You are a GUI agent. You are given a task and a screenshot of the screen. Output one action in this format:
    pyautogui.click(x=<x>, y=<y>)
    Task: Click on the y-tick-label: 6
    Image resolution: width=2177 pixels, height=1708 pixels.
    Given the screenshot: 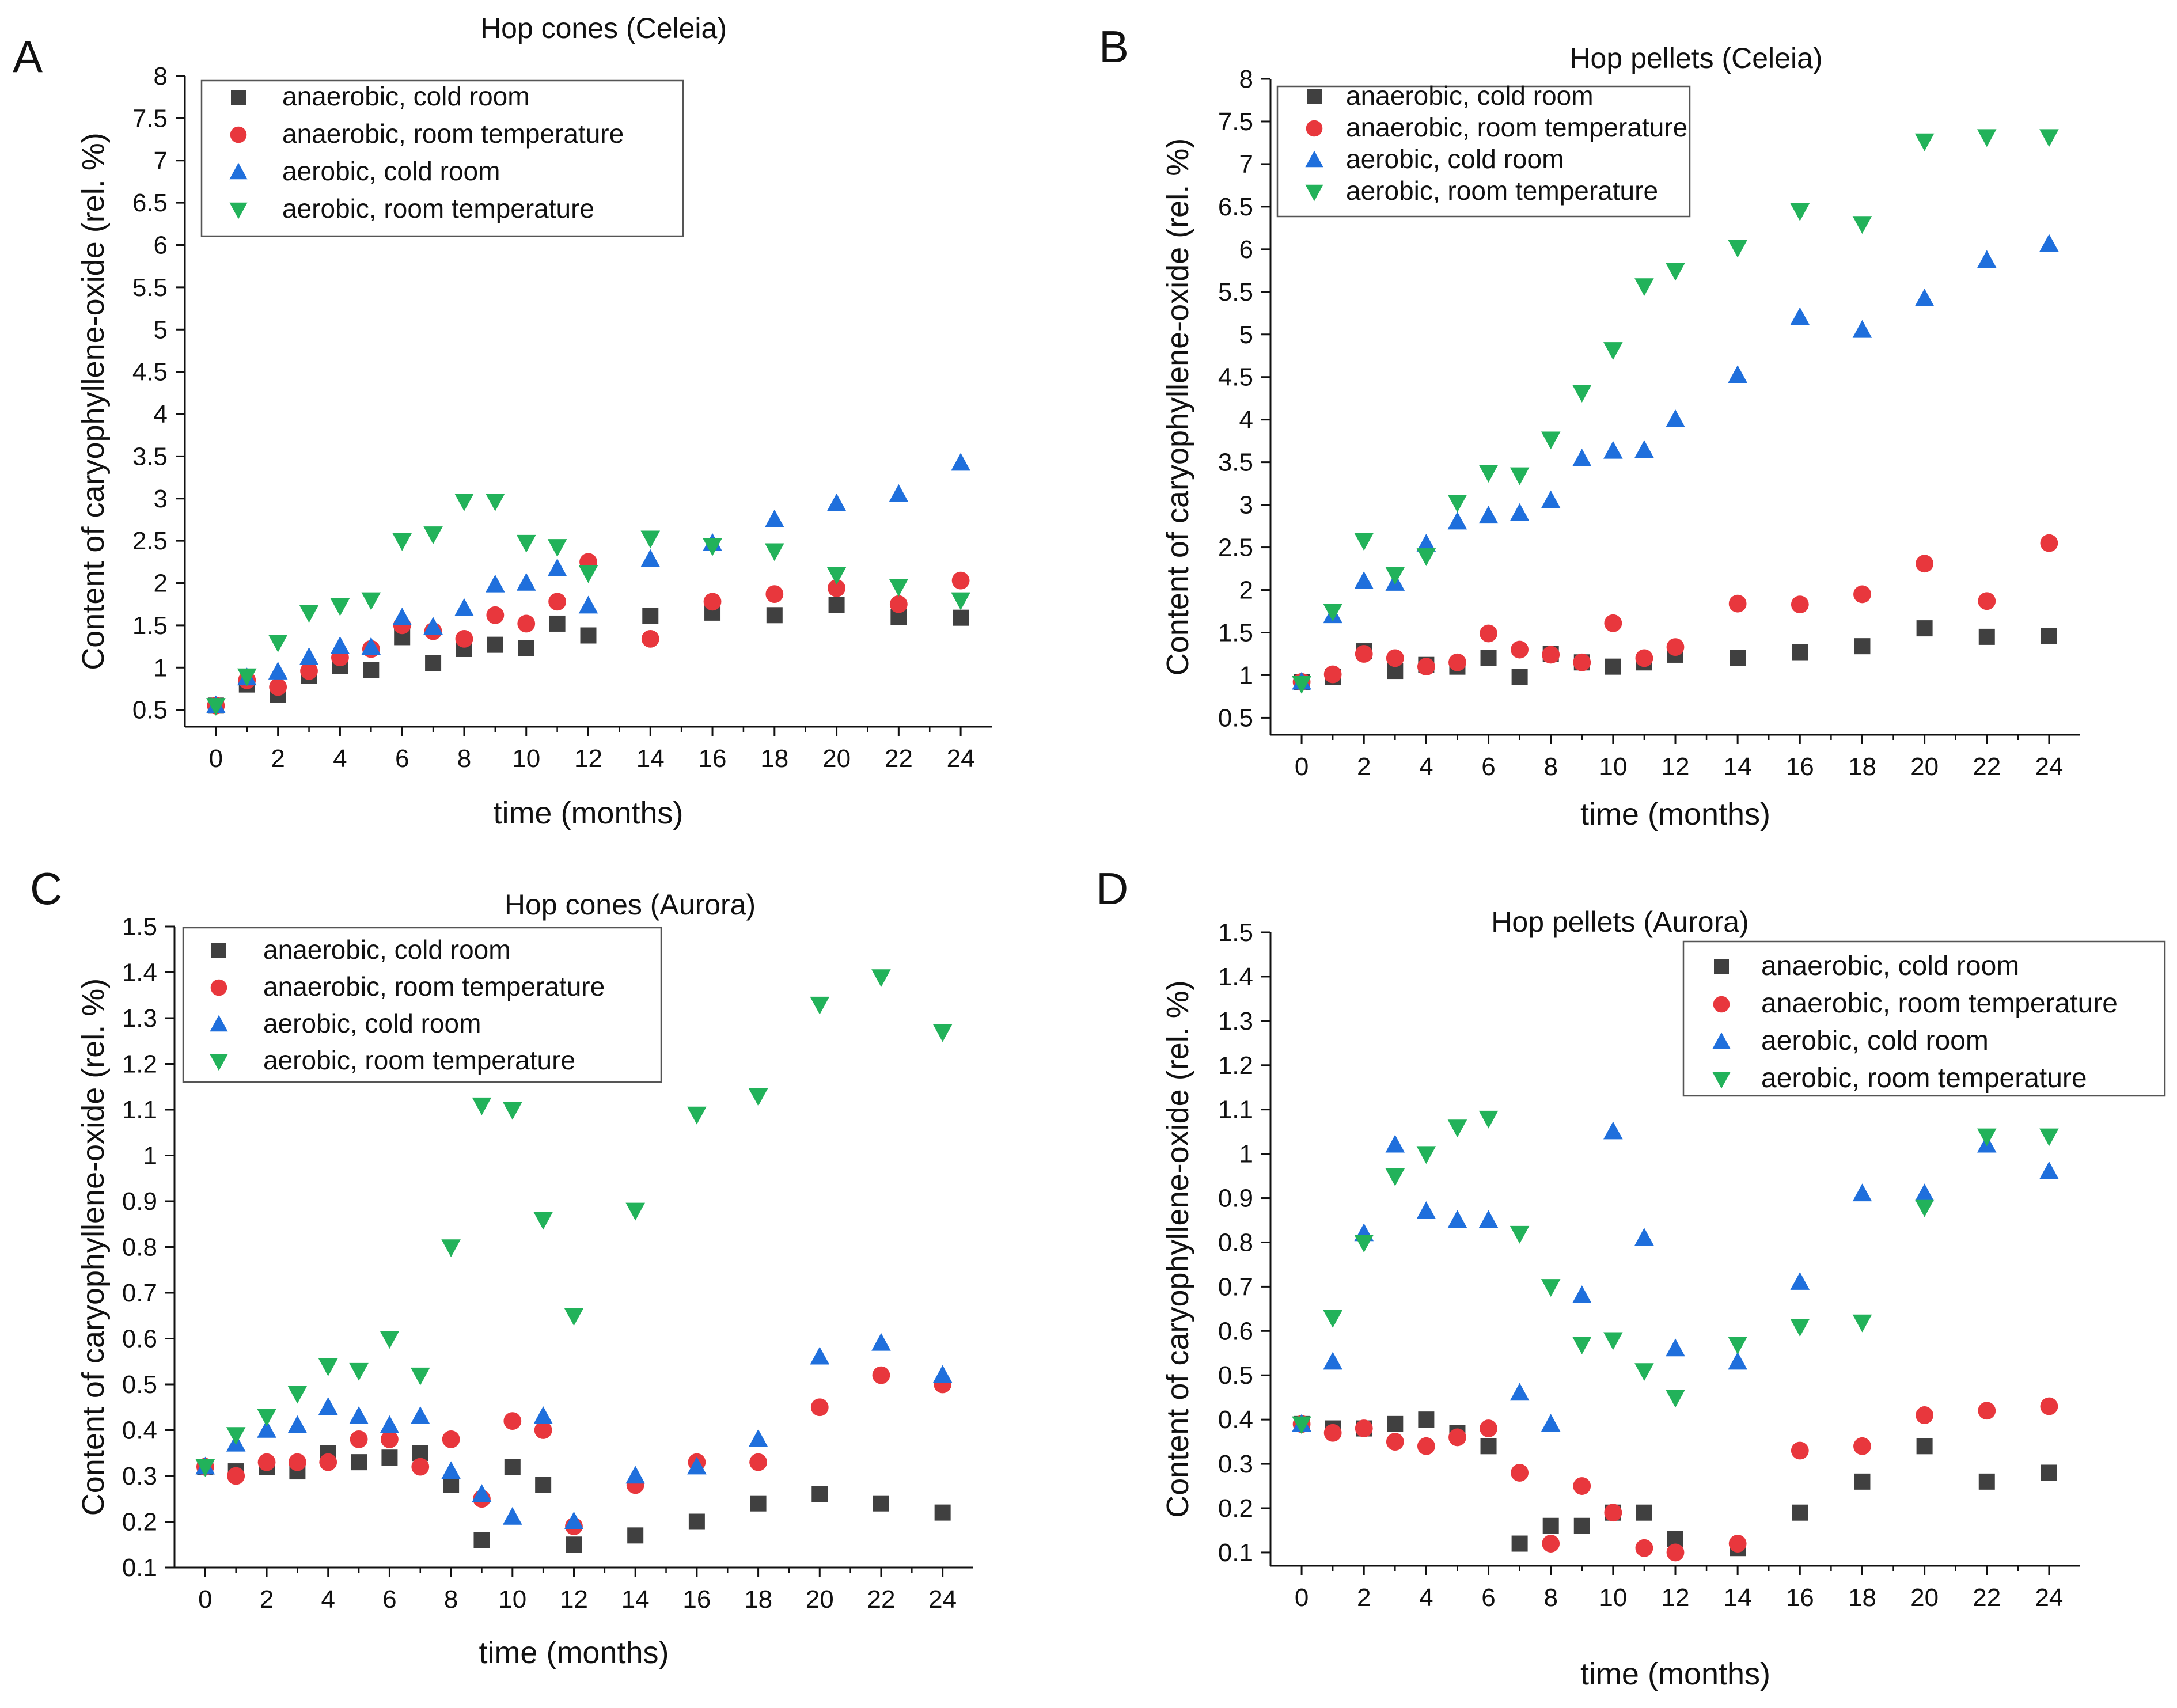 What is the action you would take?
    pyautogui.click(x=161, y=245)
    